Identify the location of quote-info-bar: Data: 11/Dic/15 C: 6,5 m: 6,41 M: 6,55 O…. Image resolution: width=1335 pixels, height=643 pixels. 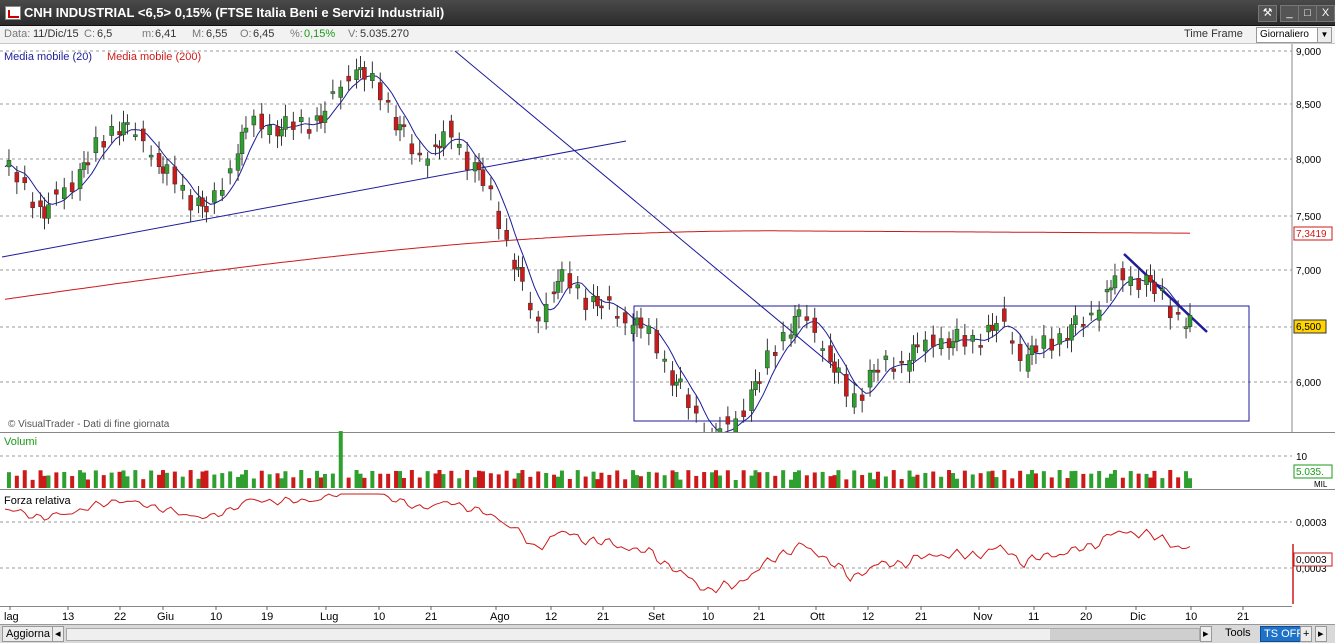
(667, 35).